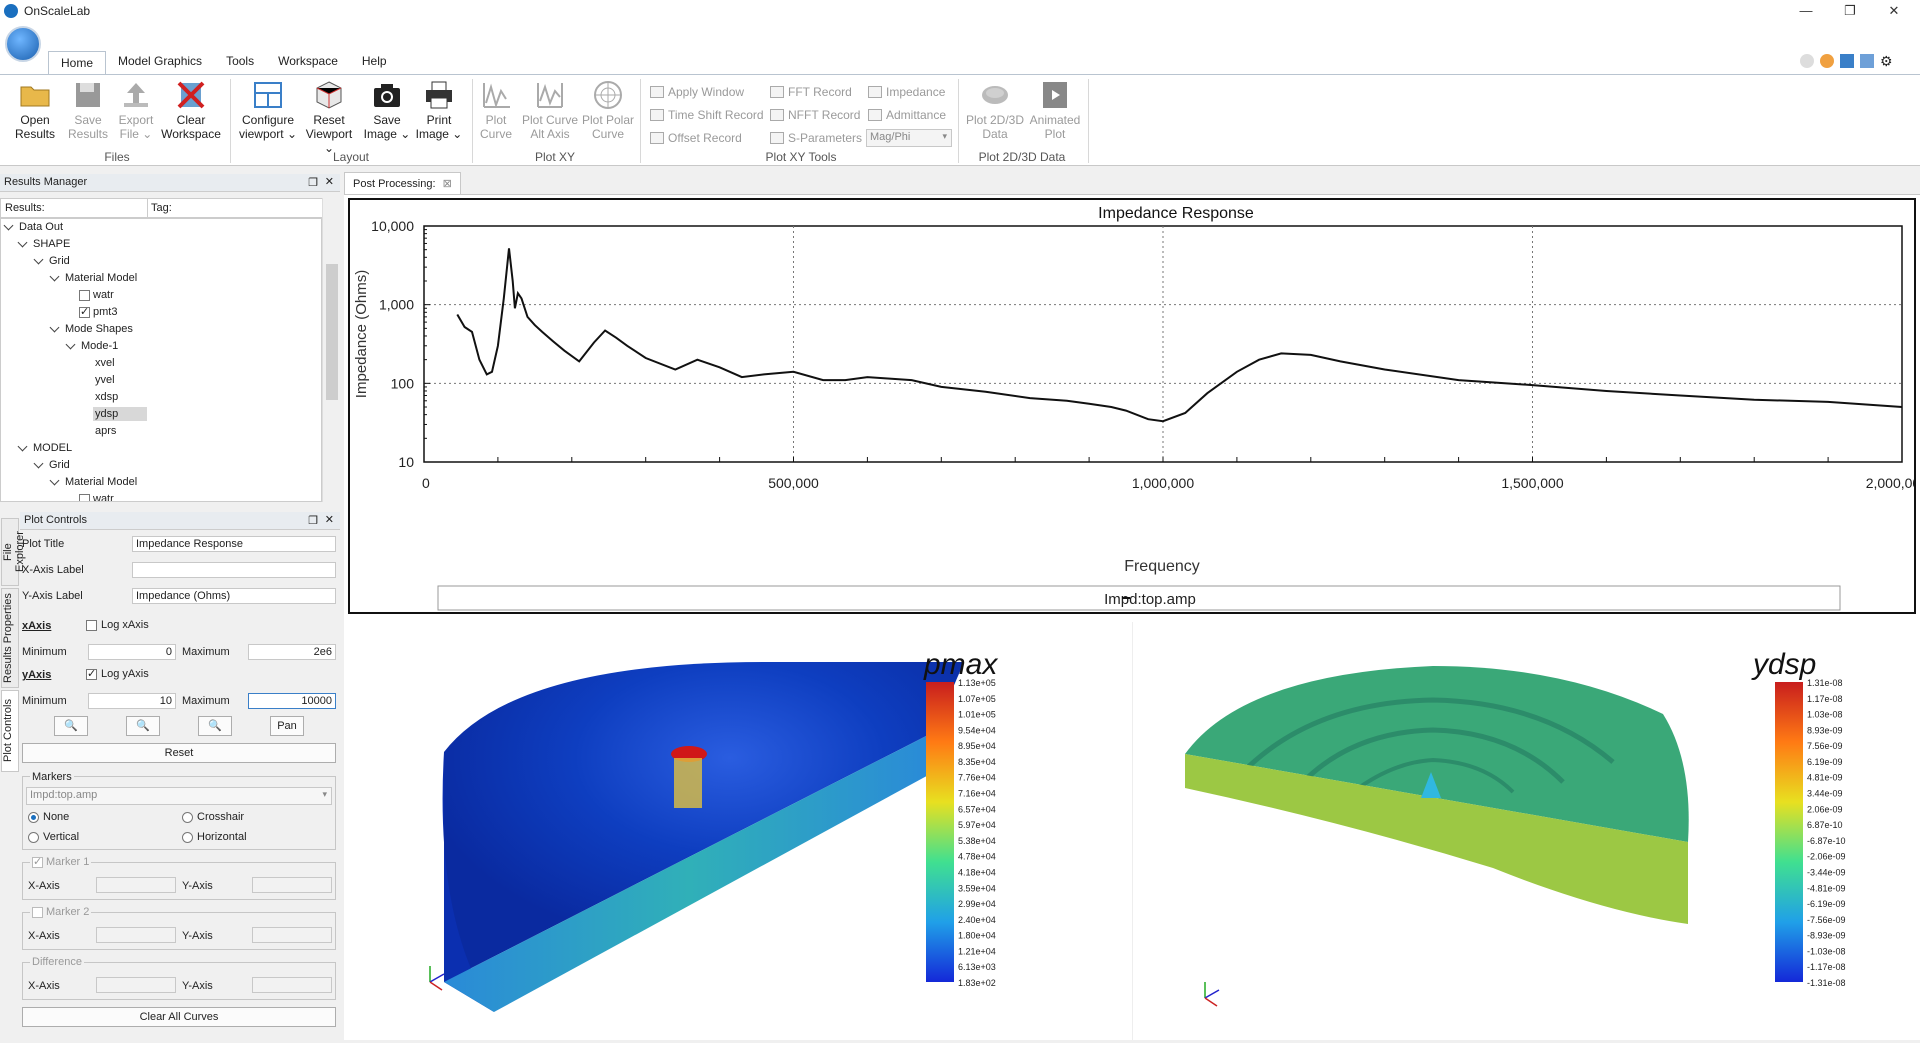 This screenshot has width=1920, height=1043. I want to click on tab-model-graphics: Model Graphics, so click(160, 61).